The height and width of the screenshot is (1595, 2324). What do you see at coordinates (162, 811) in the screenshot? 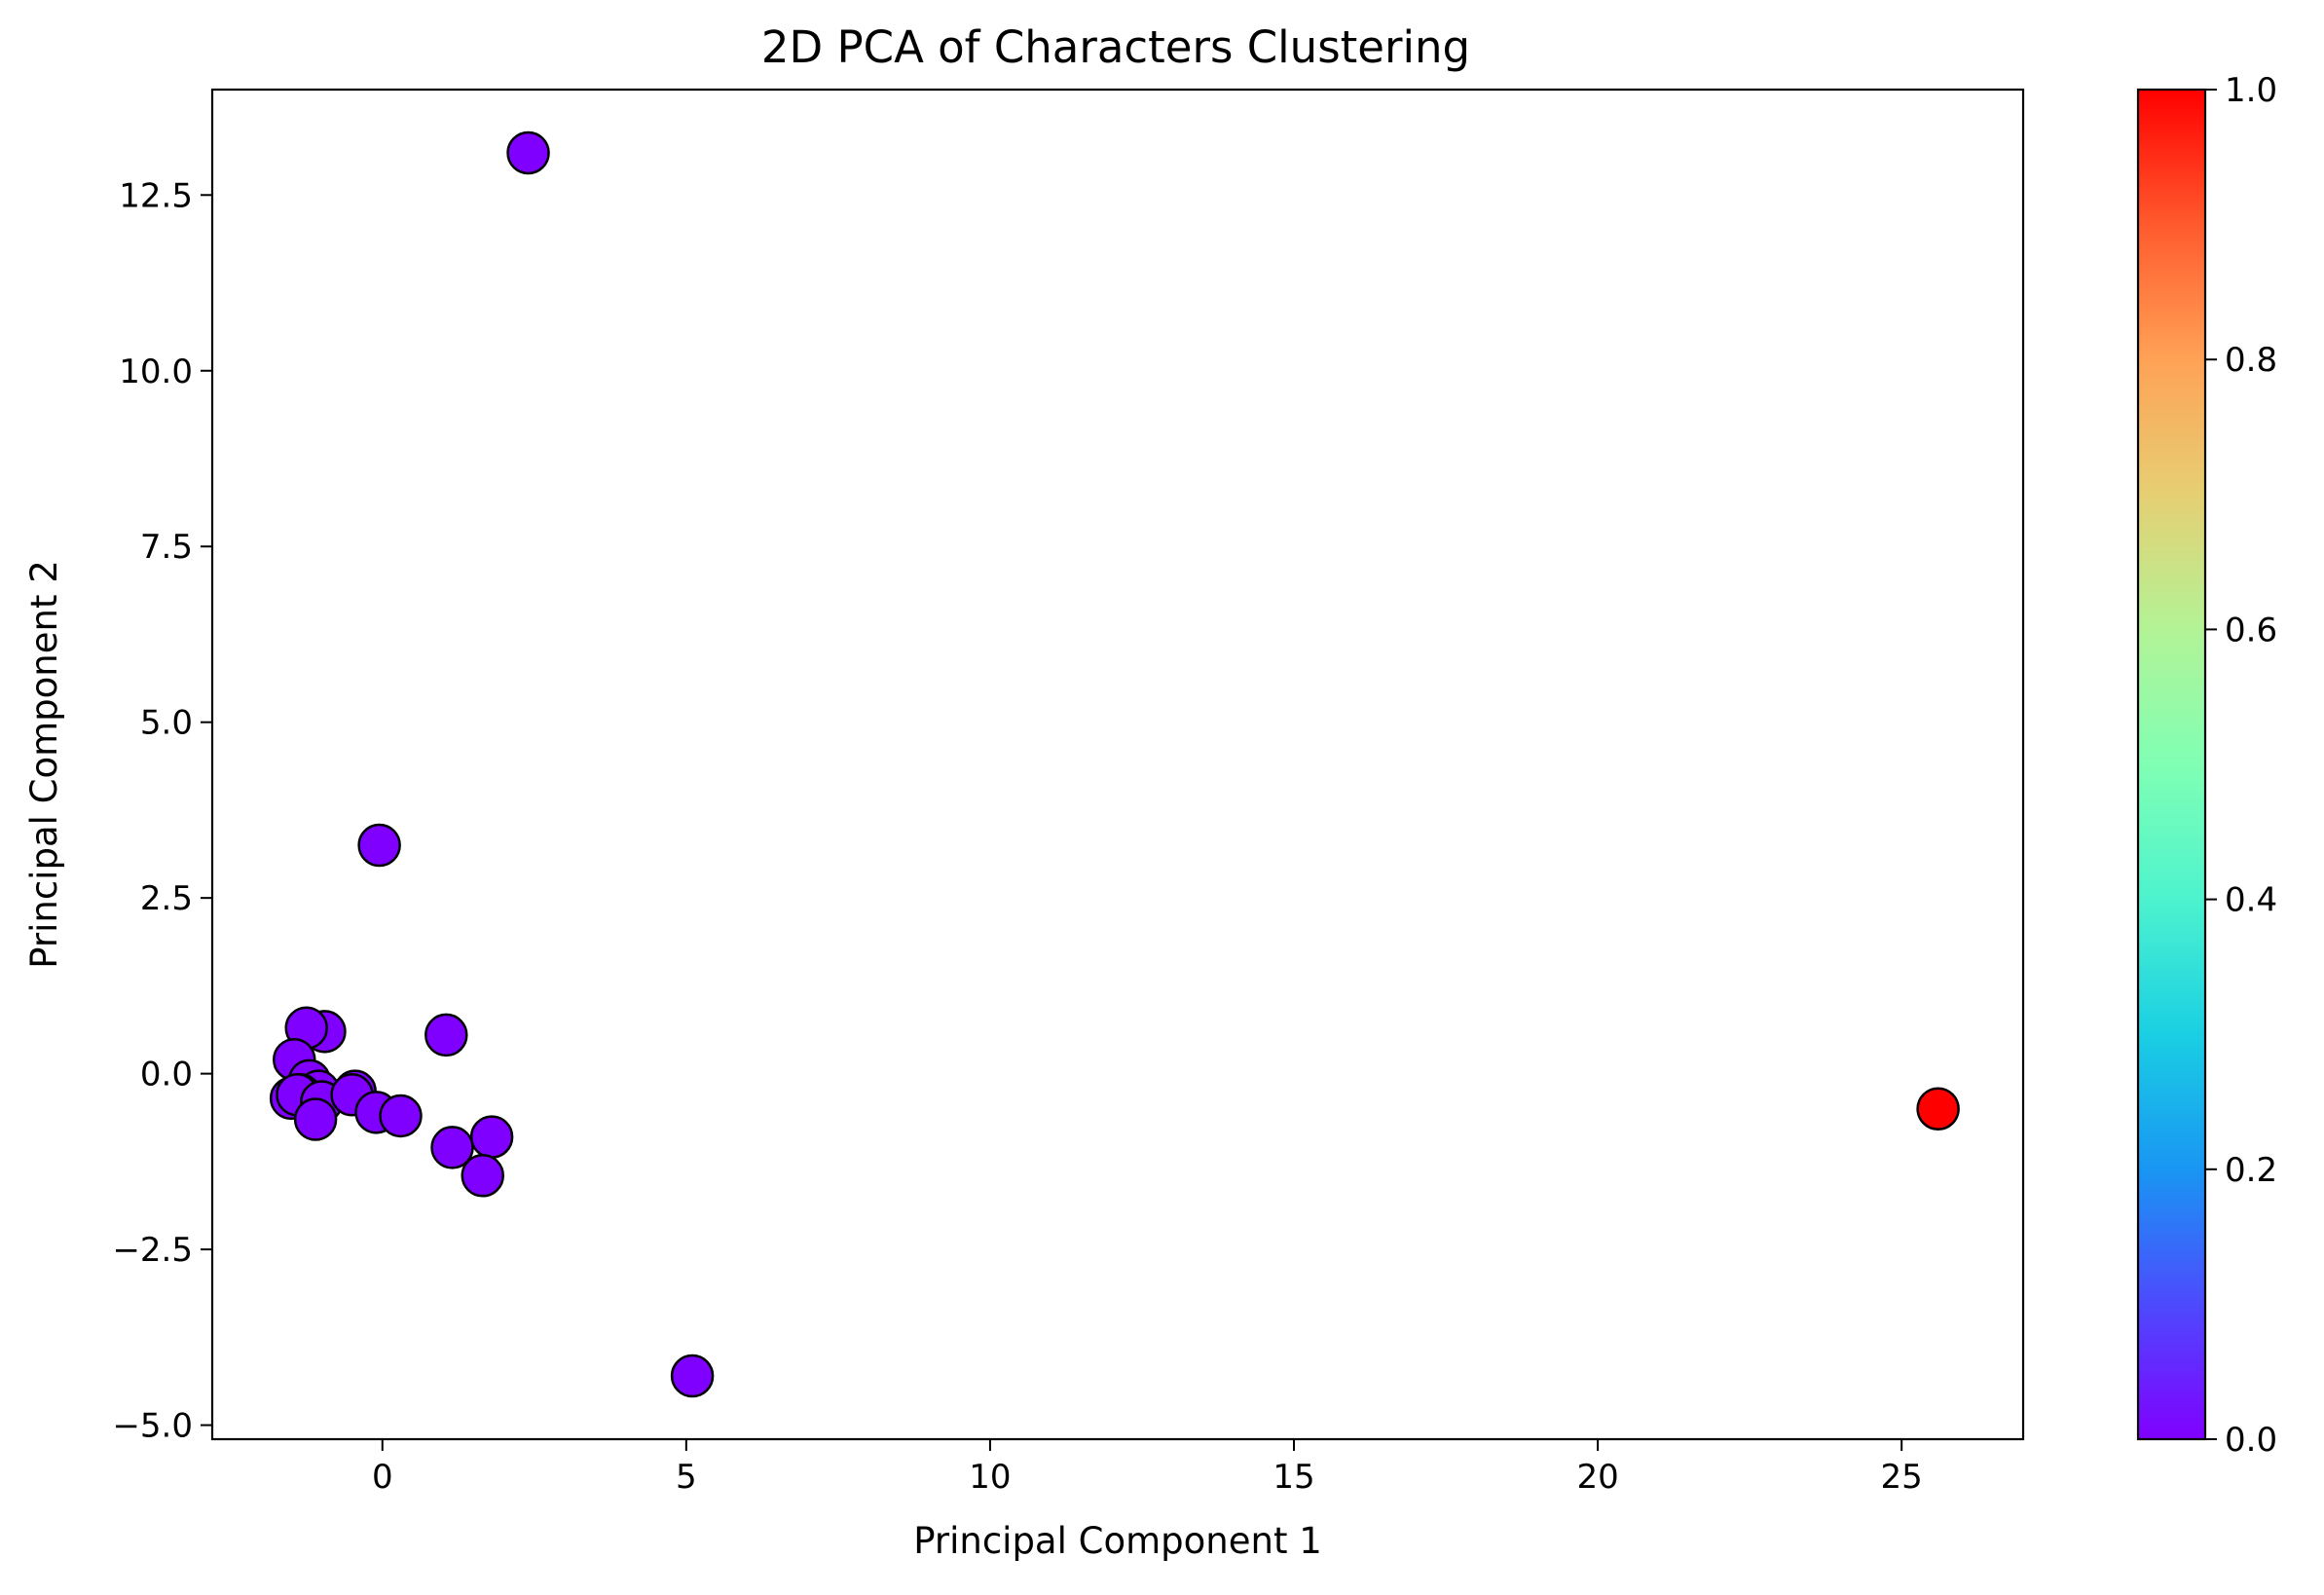
I see `y-axis: −5.0 −2.5 0.0 2.5 5.0 7.5 10.0 12.5` at bounding box center [162, 811].